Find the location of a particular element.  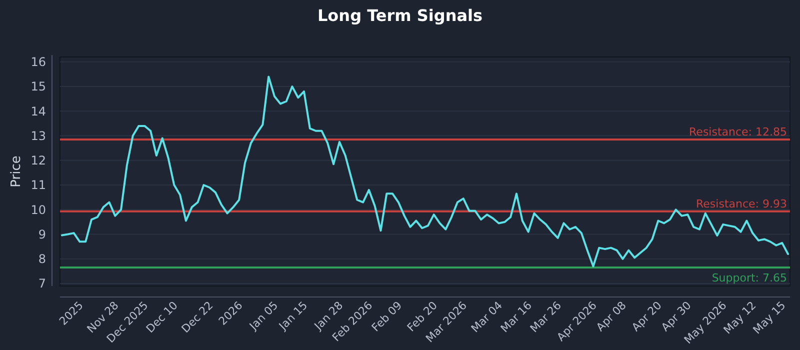

y-tick-label: 12 is located at coordinates (38, 161).